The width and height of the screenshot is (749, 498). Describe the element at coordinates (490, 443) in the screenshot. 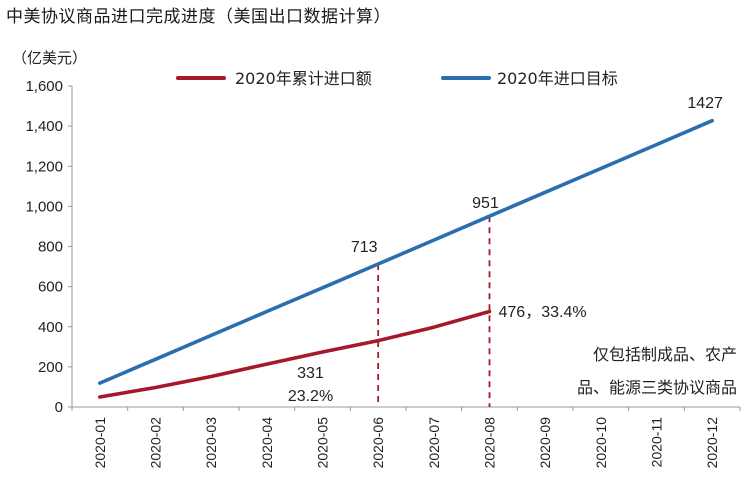

I see `x-tick-label: 2020-08` at that location.